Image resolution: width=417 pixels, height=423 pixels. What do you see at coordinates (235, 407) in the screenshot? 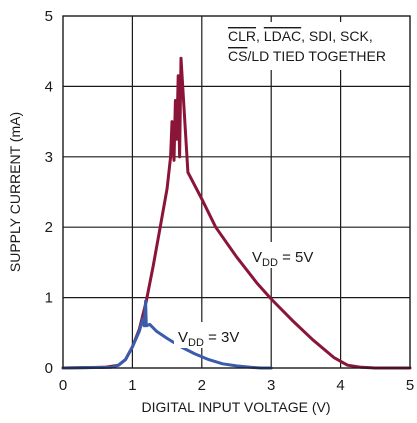
I see `x-axis-title: DIGITAL INPUT VOLTAGE (V)` at bounding box center [235, 407].